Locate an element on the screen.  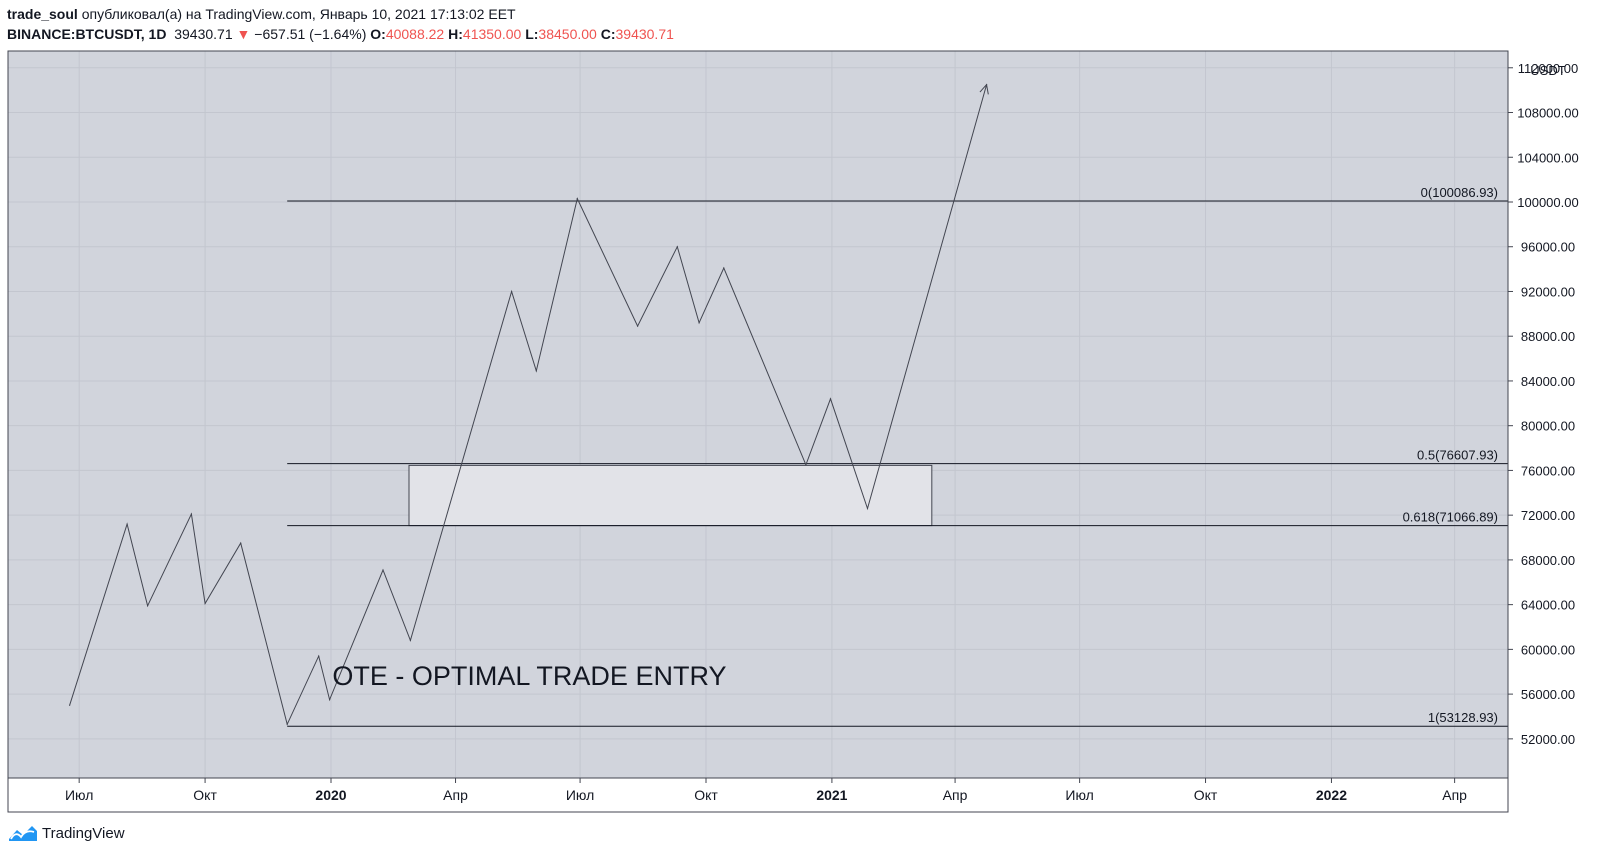
x-tick-label: 2021 is located at coordinates (831, 795).